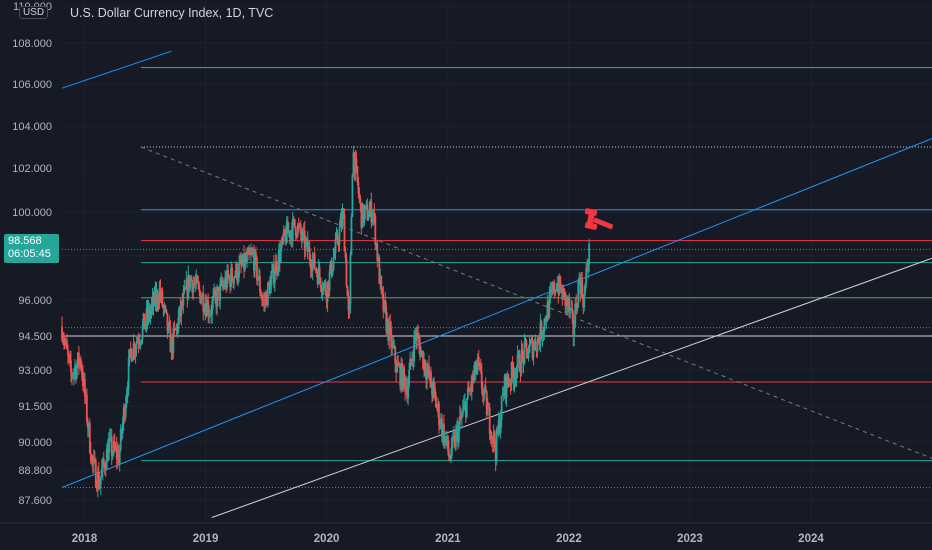 The width and height of the screenshot is (932, 550). What do you see at coordinates (25, 241) in the screenshot?
I see `last-price: 98.568` at bounding box center [25, 241].